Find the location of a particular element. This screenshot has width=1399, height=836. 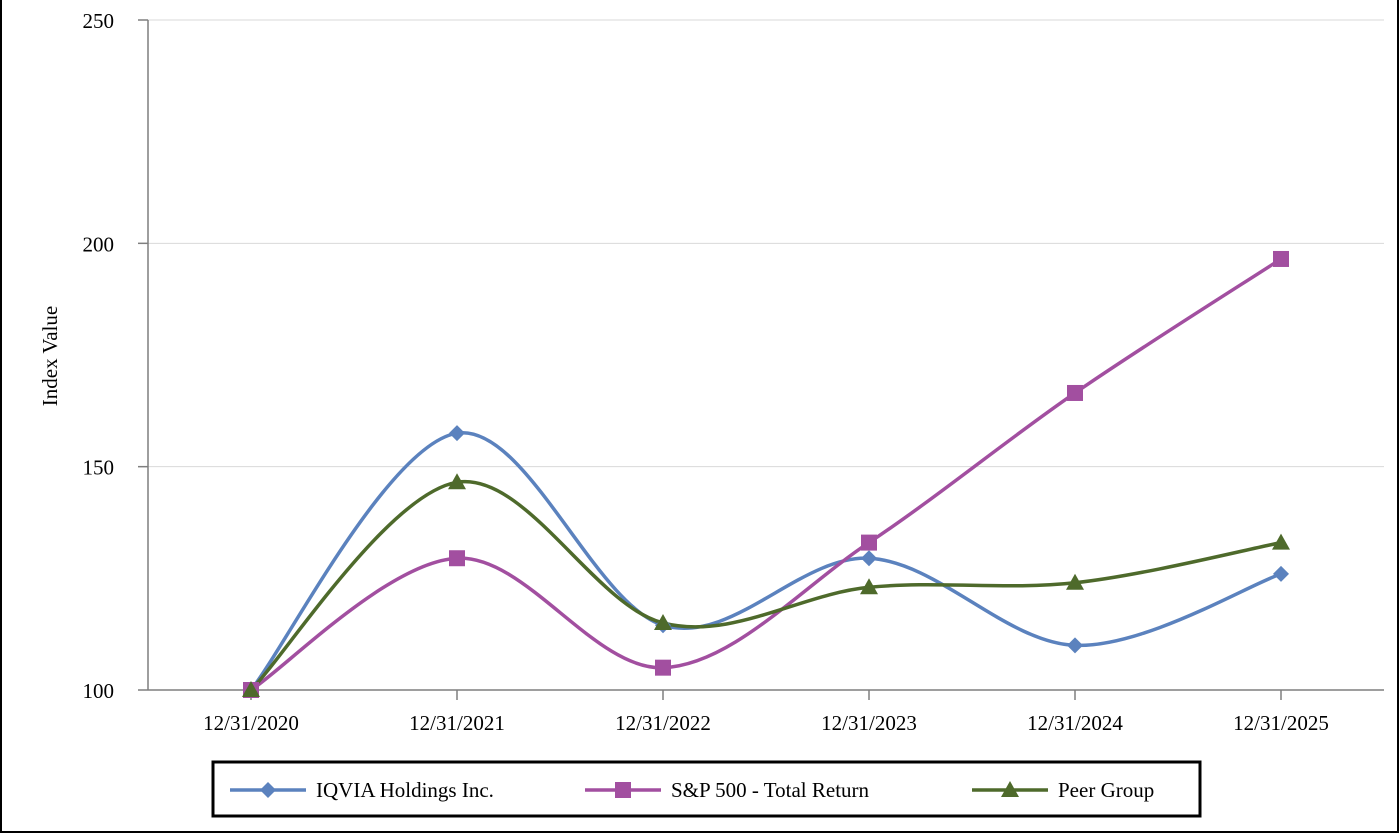

legend-label: Peer Group is located at coordinates (1106, 790).